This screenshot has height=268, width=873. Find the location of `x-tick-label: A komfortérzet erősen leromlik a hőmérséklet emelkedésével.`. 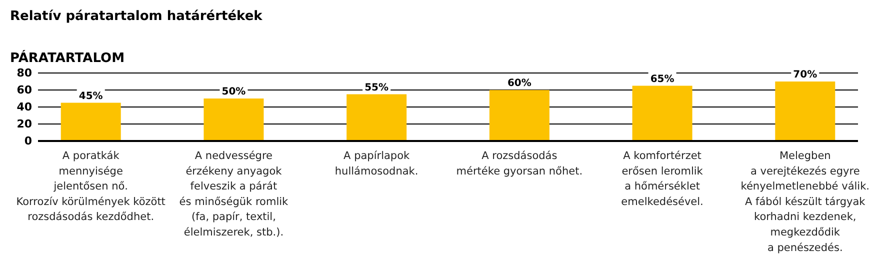

x-tick-label: A komfortérzet erősen leromlik a hőmérséklet emelkedésével. is located at coordinates (662, 179).